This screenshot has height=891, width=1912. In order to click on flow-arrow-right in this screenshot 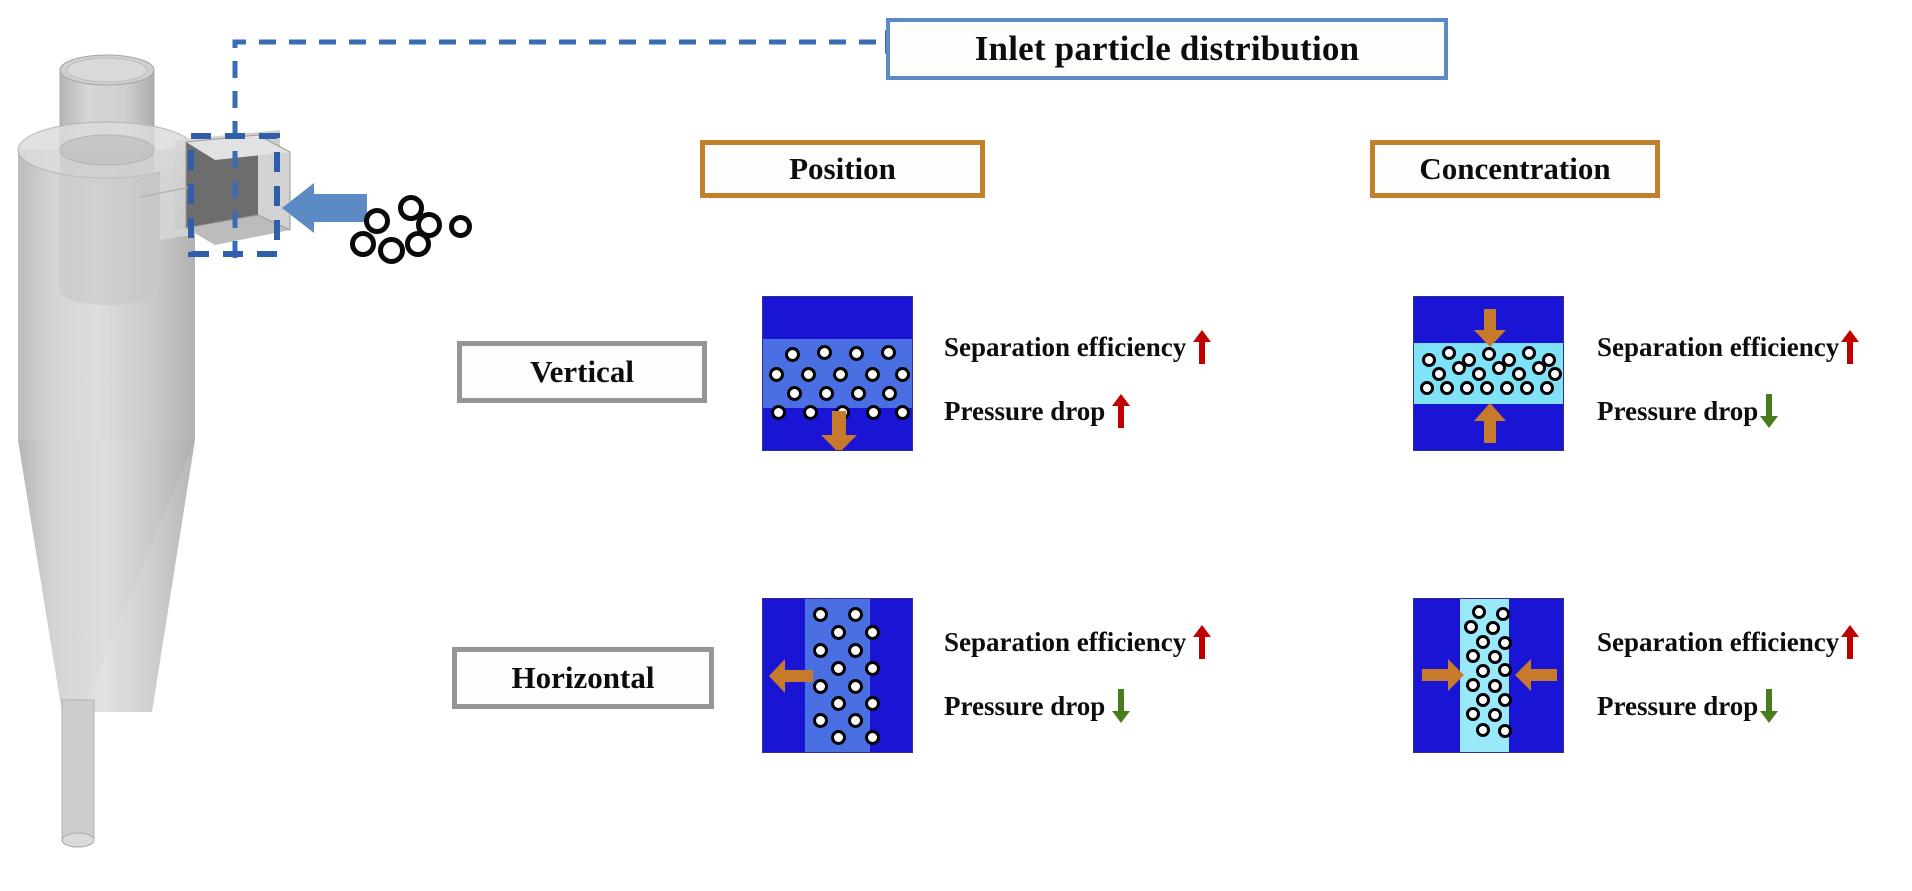, I will do `click(1443, 675)`.